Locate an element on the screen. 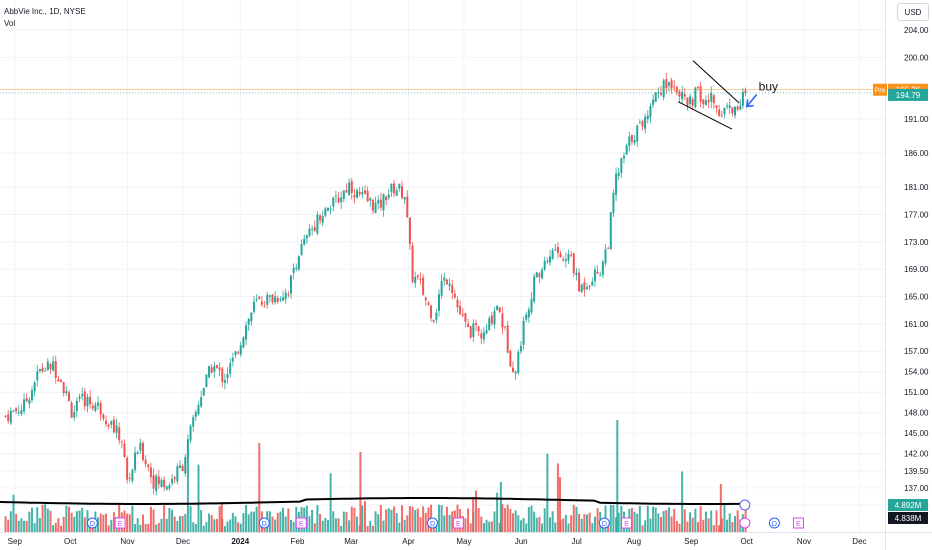  event-marker-label: E is located at coordinates (458, 524).